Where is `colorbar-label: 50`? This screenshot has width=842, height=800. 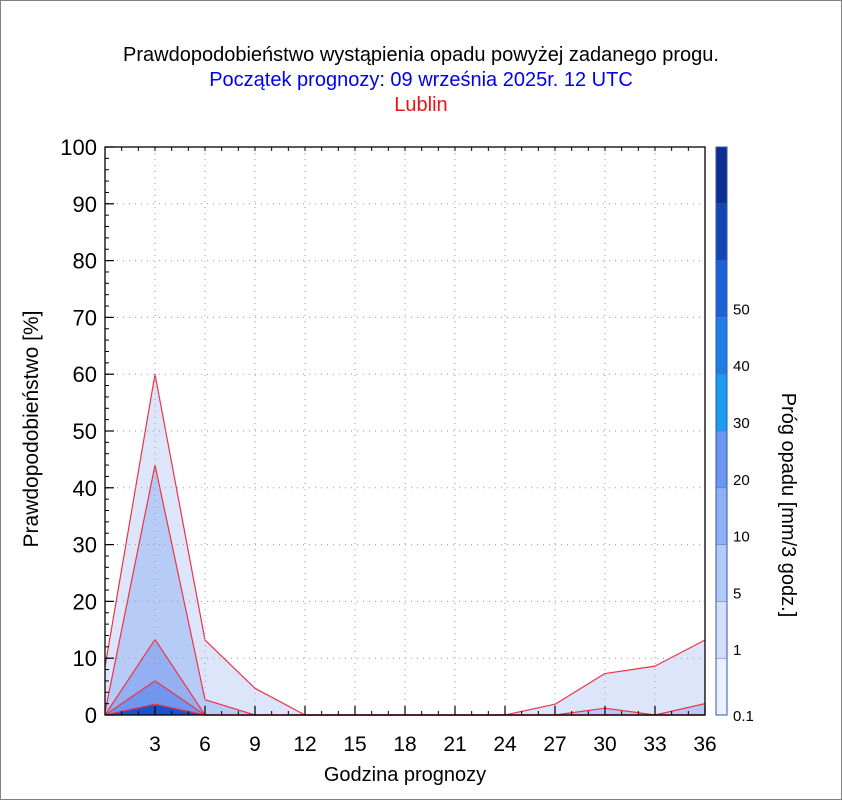
colorbar-label: 50 is located at coordinates (741, 309).